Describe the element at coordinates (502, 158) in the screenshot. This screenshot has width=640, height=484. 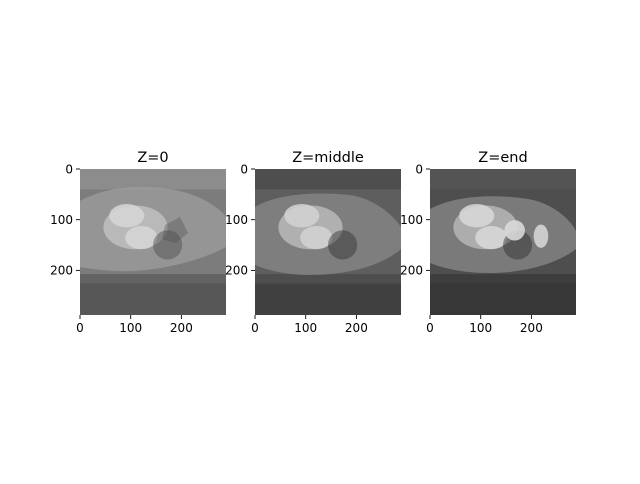
I see `panel-3-title: Z=end` at that location.